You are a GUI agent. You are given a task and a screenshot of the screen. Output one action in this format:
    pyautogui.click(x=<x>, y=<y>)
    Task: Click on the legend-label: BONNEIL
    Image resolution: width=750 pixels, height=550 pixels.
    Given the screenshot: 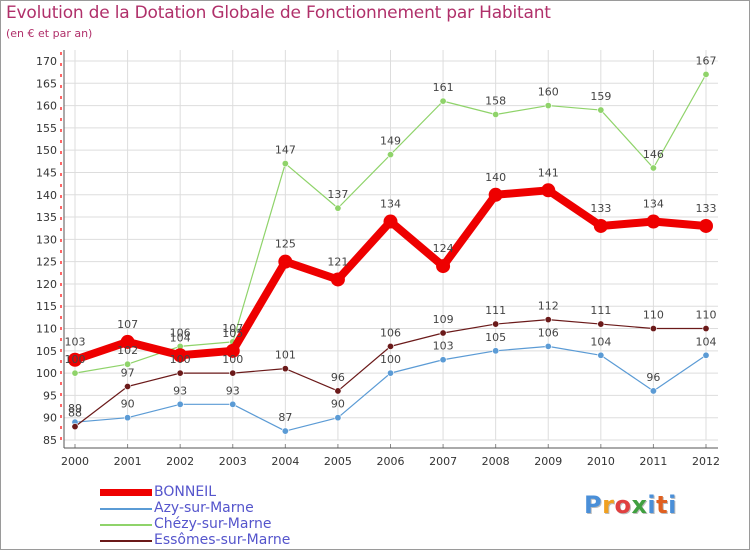 What is the action you would take?
    pyautogui.click(x=185, y=492)
    